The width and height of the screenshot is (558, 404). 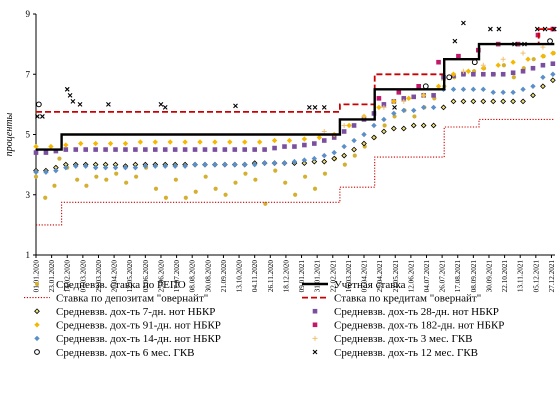 I want to click on legend-symbol-n91, so click(x=37, y=325).